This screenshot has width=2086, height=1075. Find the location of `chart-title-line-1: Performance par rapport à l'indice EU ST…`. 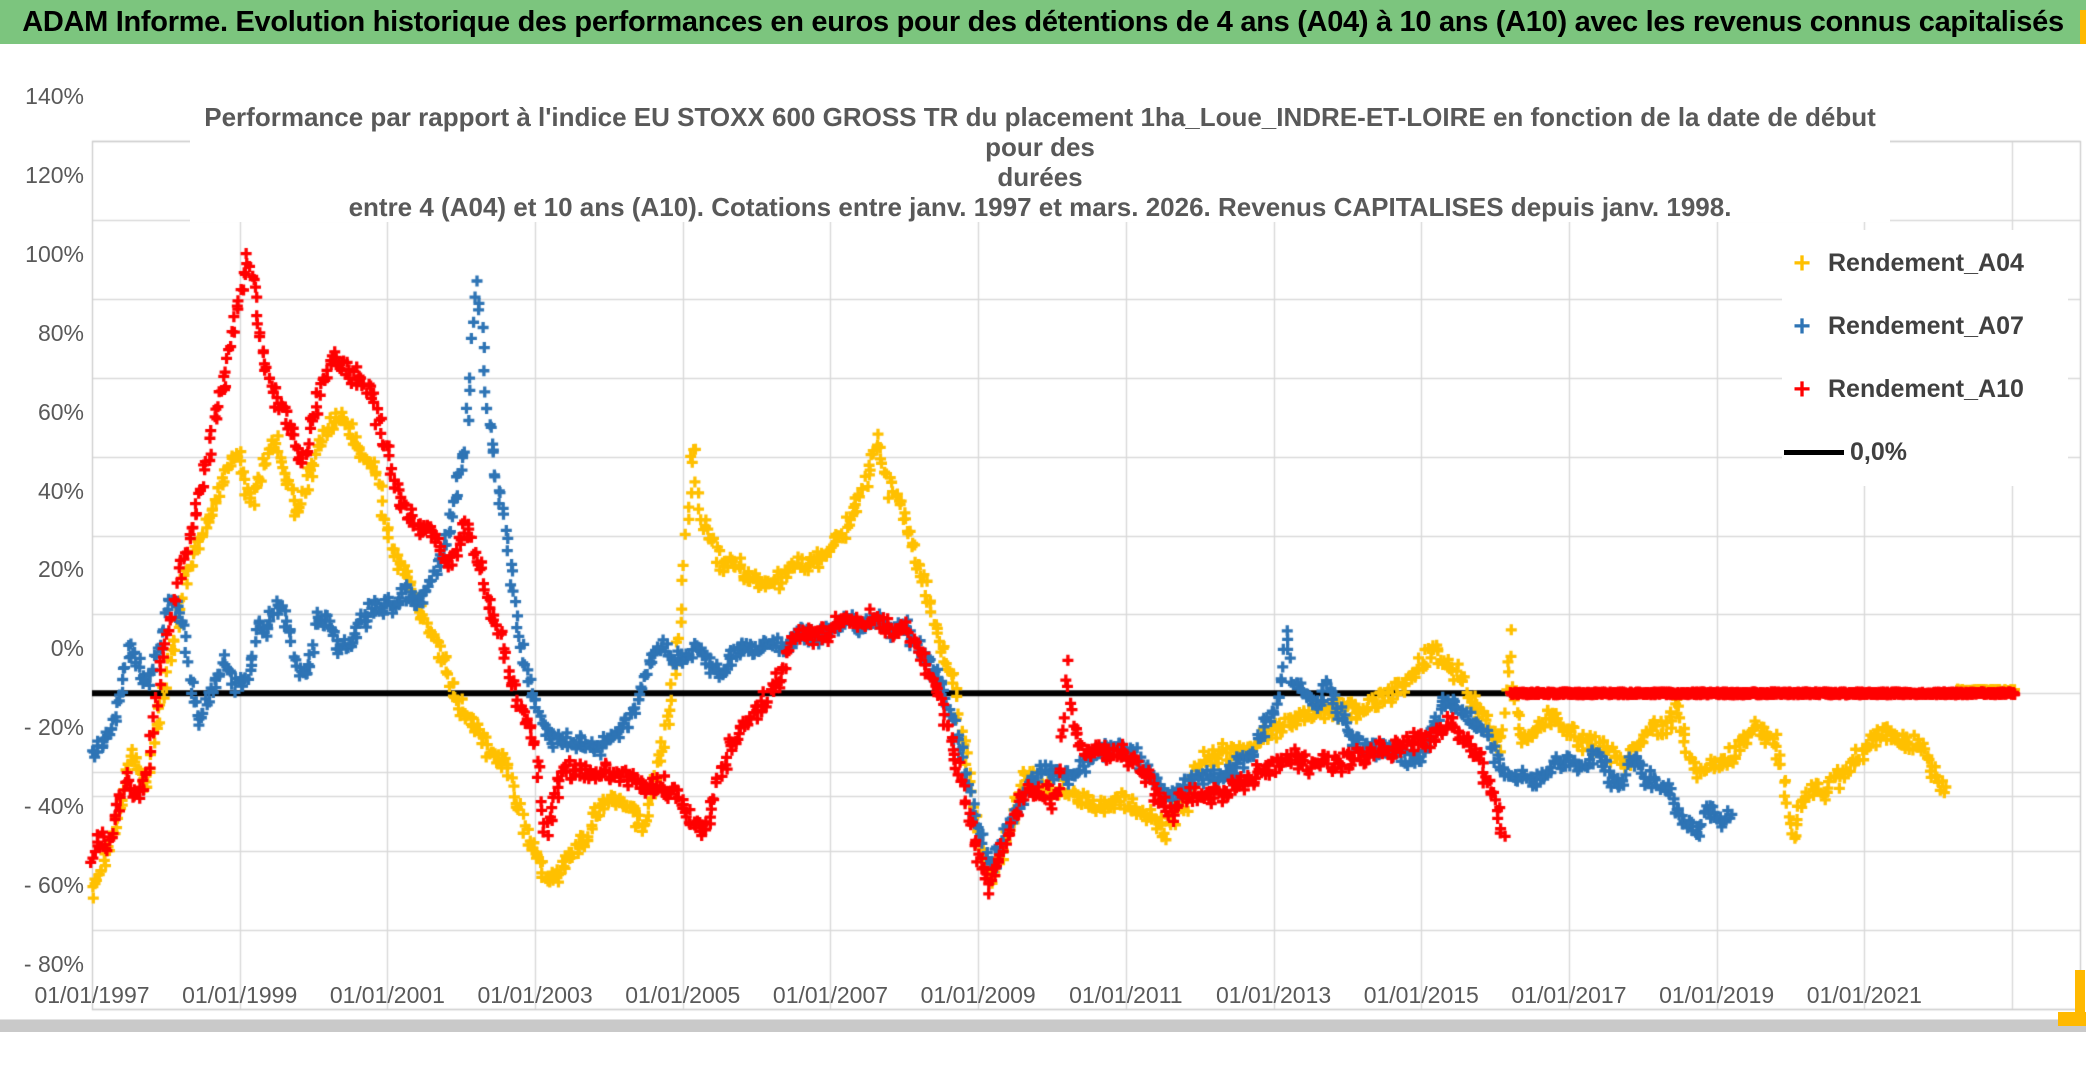

chart-title-line-1: Performance par rapport à l'indice EU ST… is located at coordinates (1040, 132).